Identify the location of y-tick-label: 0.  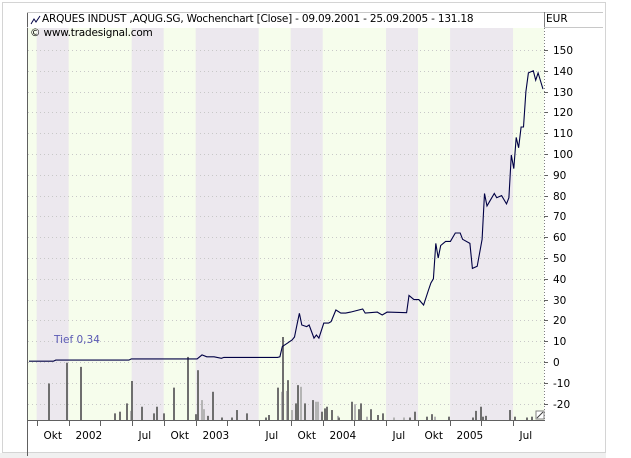
(556, 362).